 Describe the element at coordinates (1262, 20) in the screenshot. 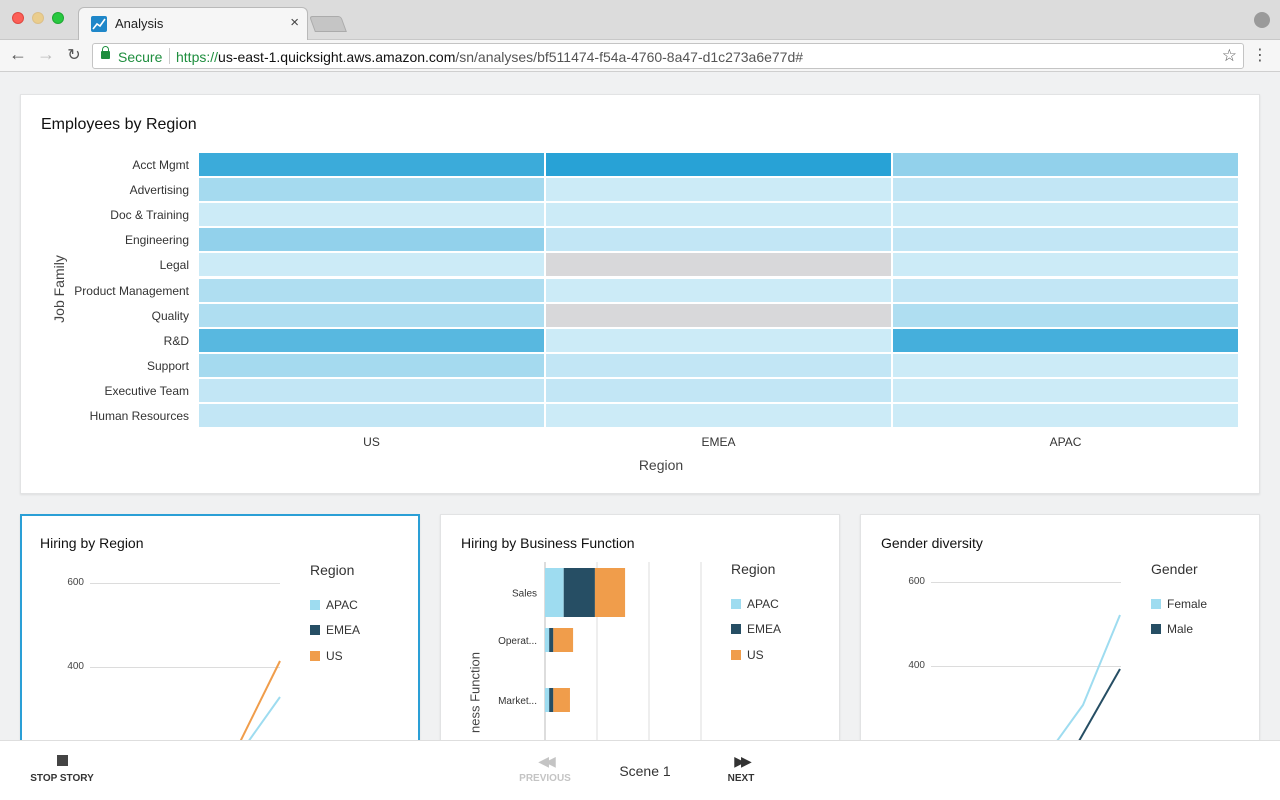

I see `profile-icon` at that location.